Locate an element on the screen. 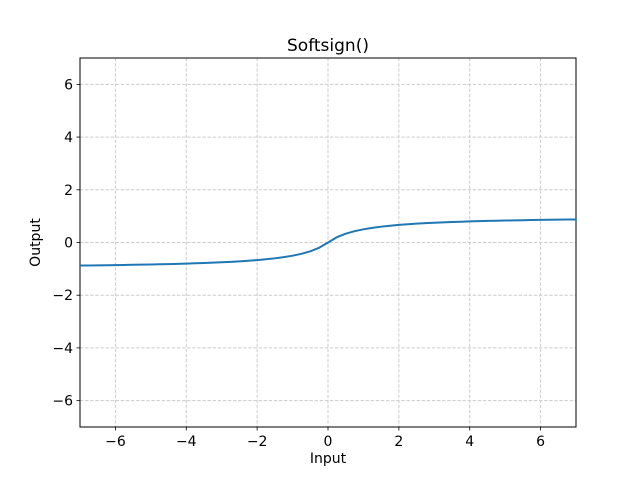  x-tick-label: −2 is located at coordinates (257, 442).